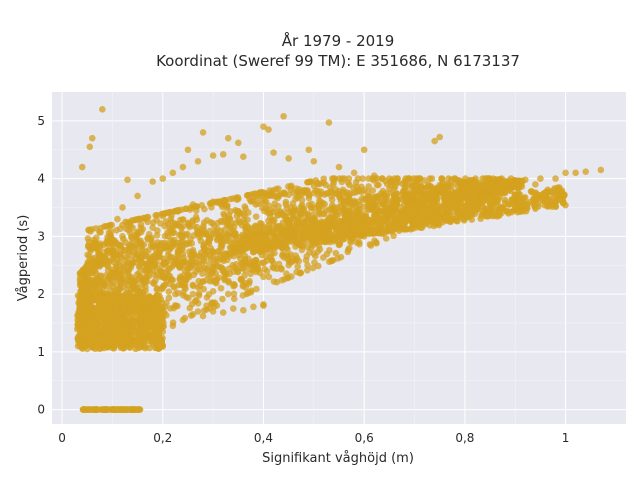 This screenshot has width=640, height=480. I want to click on x-tick-label: 0,2, so click(162, 438).